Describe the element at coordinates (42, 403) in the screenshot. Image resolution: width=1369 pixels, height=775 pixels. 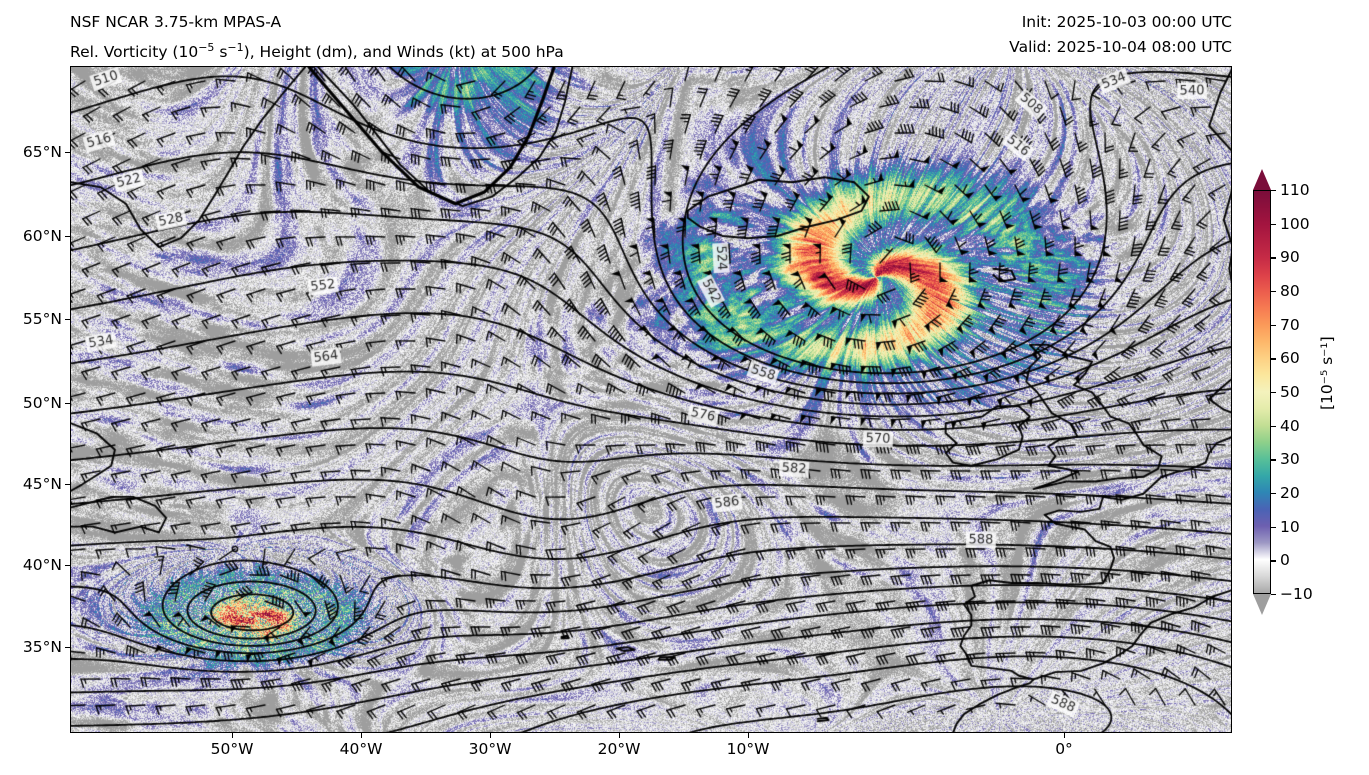
I see `y-tick-label: 50°N` at that location.